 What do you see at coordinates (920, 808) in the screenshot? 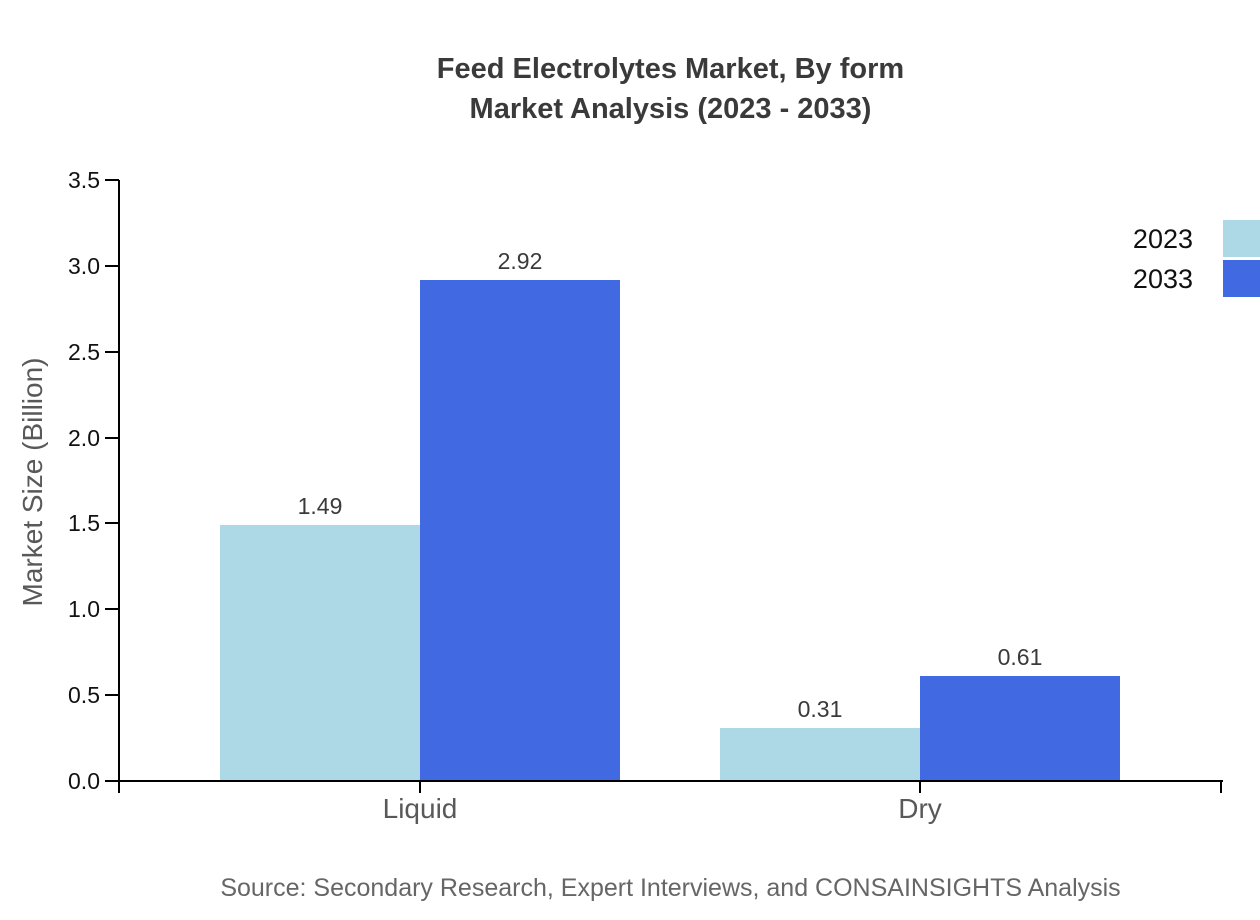
I see `category-label: Dry` at bounding box center [920, 808].